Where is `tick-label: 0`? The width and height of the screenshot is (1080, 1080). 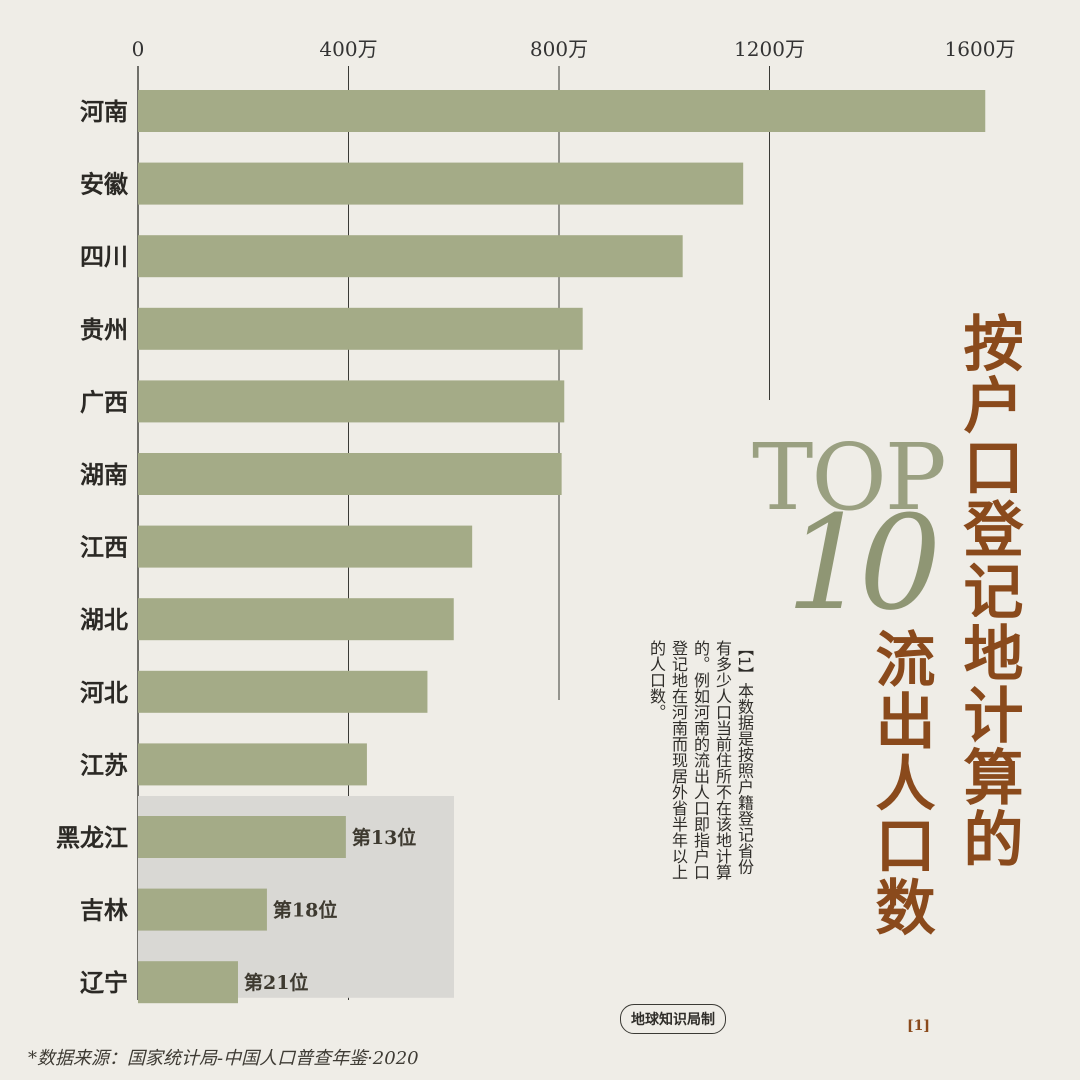 tick-label: 0 is located at coordinates (138, 49).